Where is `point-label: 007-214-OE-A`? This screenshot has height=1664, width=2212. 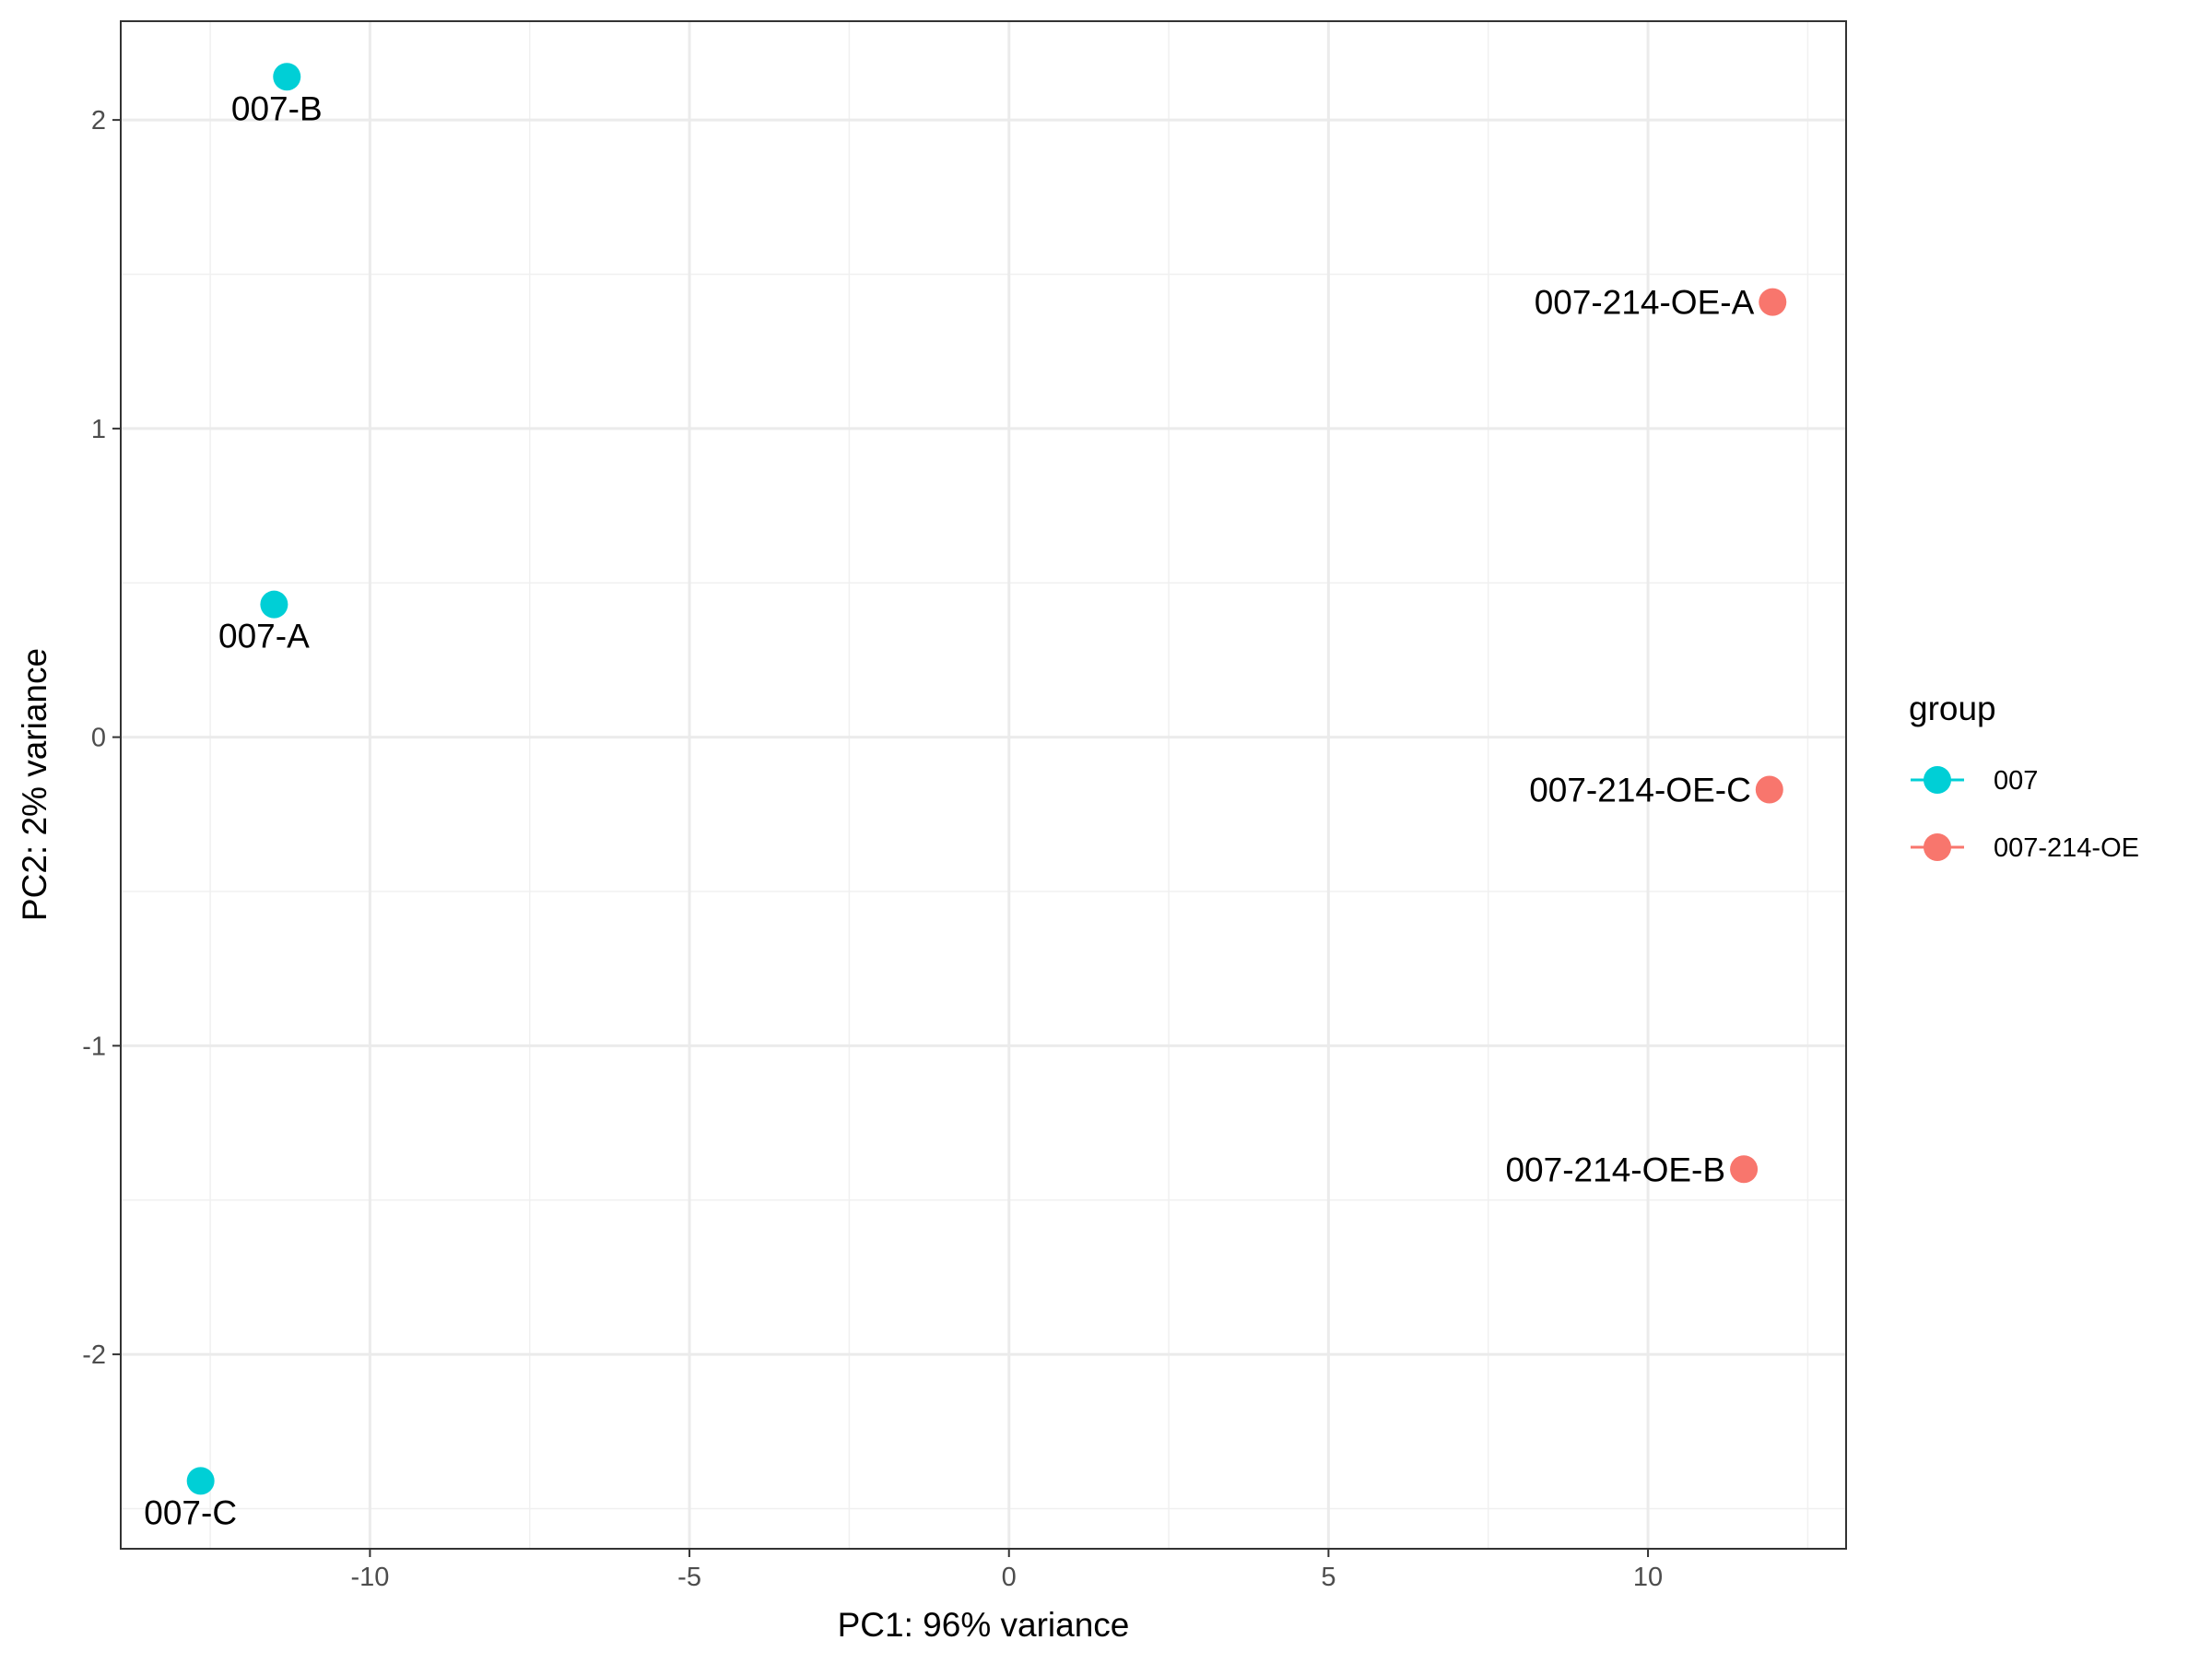
point-label: 007-214-OE-A is located at coordinates (1645, 303).